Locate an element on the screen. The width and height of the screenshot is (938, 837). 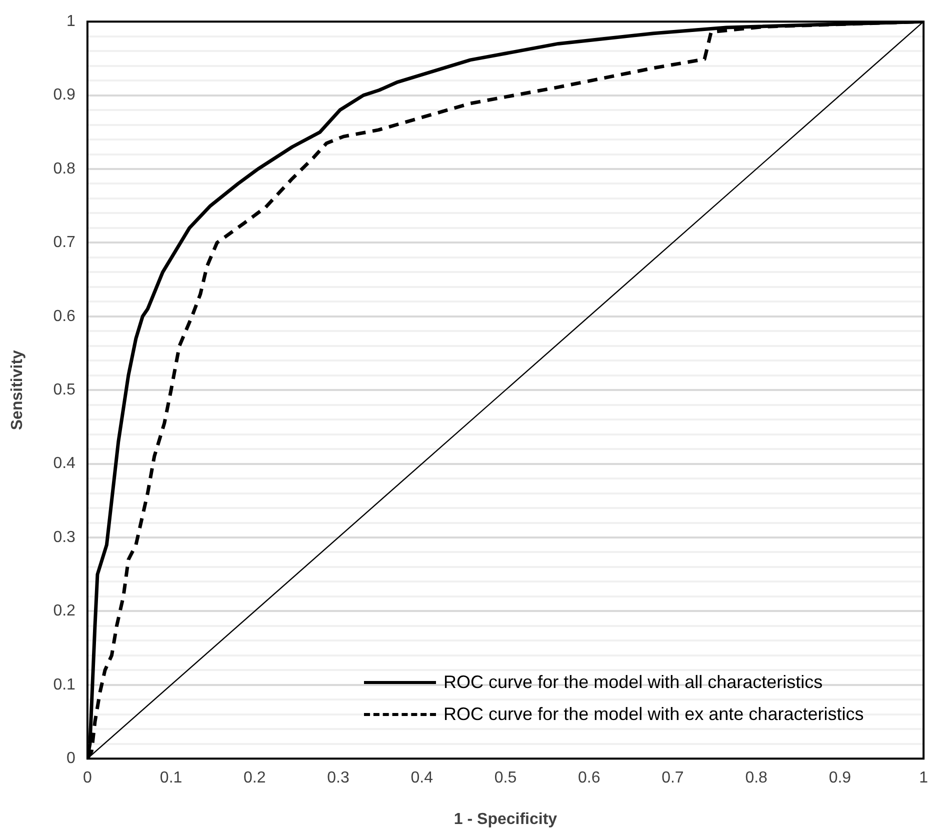
x-tick-label: 0.9 is located at coordinates (840, 778).